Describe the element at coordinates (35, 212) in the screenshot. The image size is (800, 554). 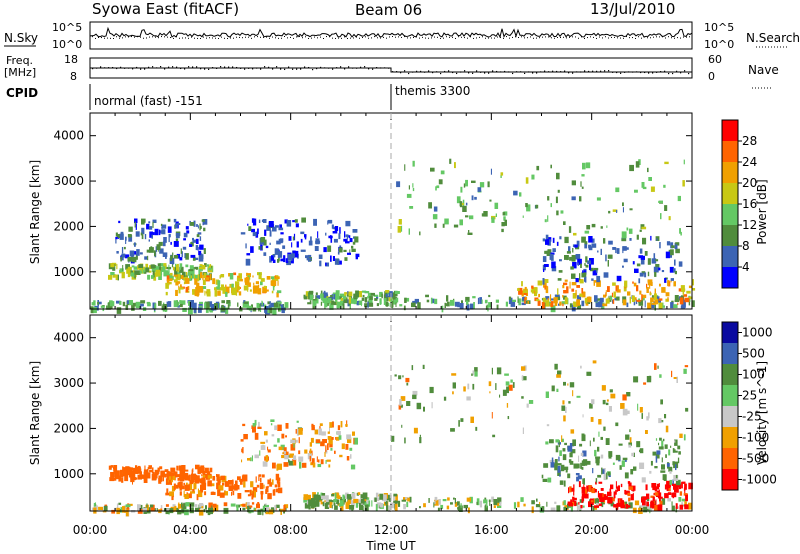
I see `power-ylabel: Slant Range [km]` at that location.